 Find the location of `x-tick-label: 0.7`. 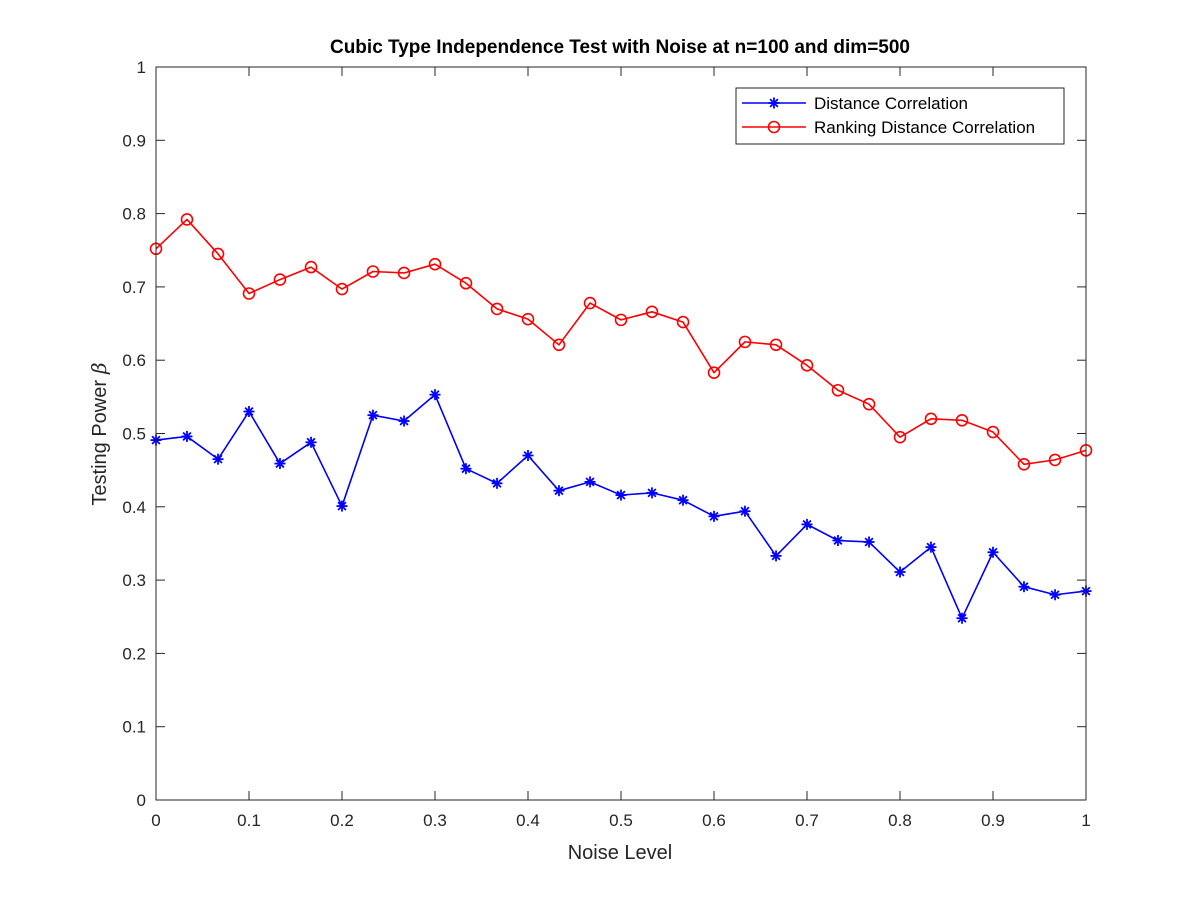

x-tick-label: 0.7 is located at coordinates (807, 820).